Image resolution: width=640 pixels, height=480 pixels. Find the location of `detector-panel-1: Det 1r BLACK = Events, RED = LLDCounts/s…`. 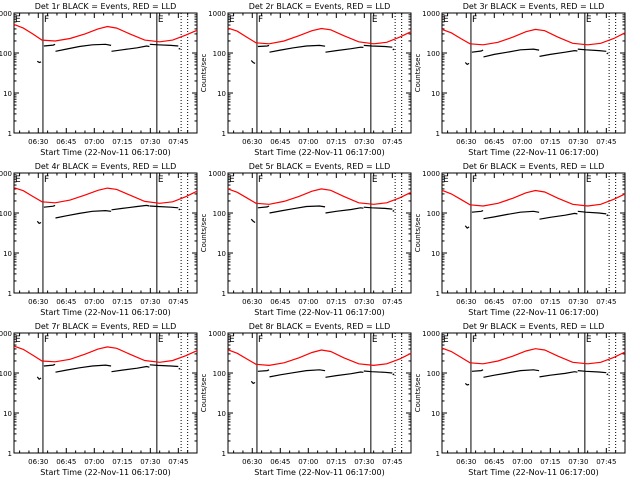

detector-panel-1: Det 1r BLACK = Events, RED = LLDCounts/s… is located at coordinates (99, 79).